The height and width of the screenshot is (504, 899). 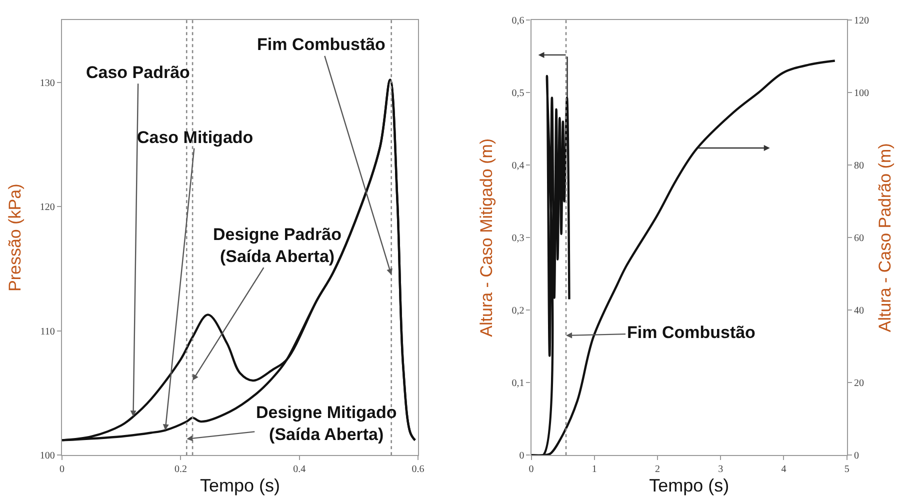 What do you see at coordinates (783, 470) in the screenshot?
I see `x-tick-label: 4` at bounding box center [783, 470].